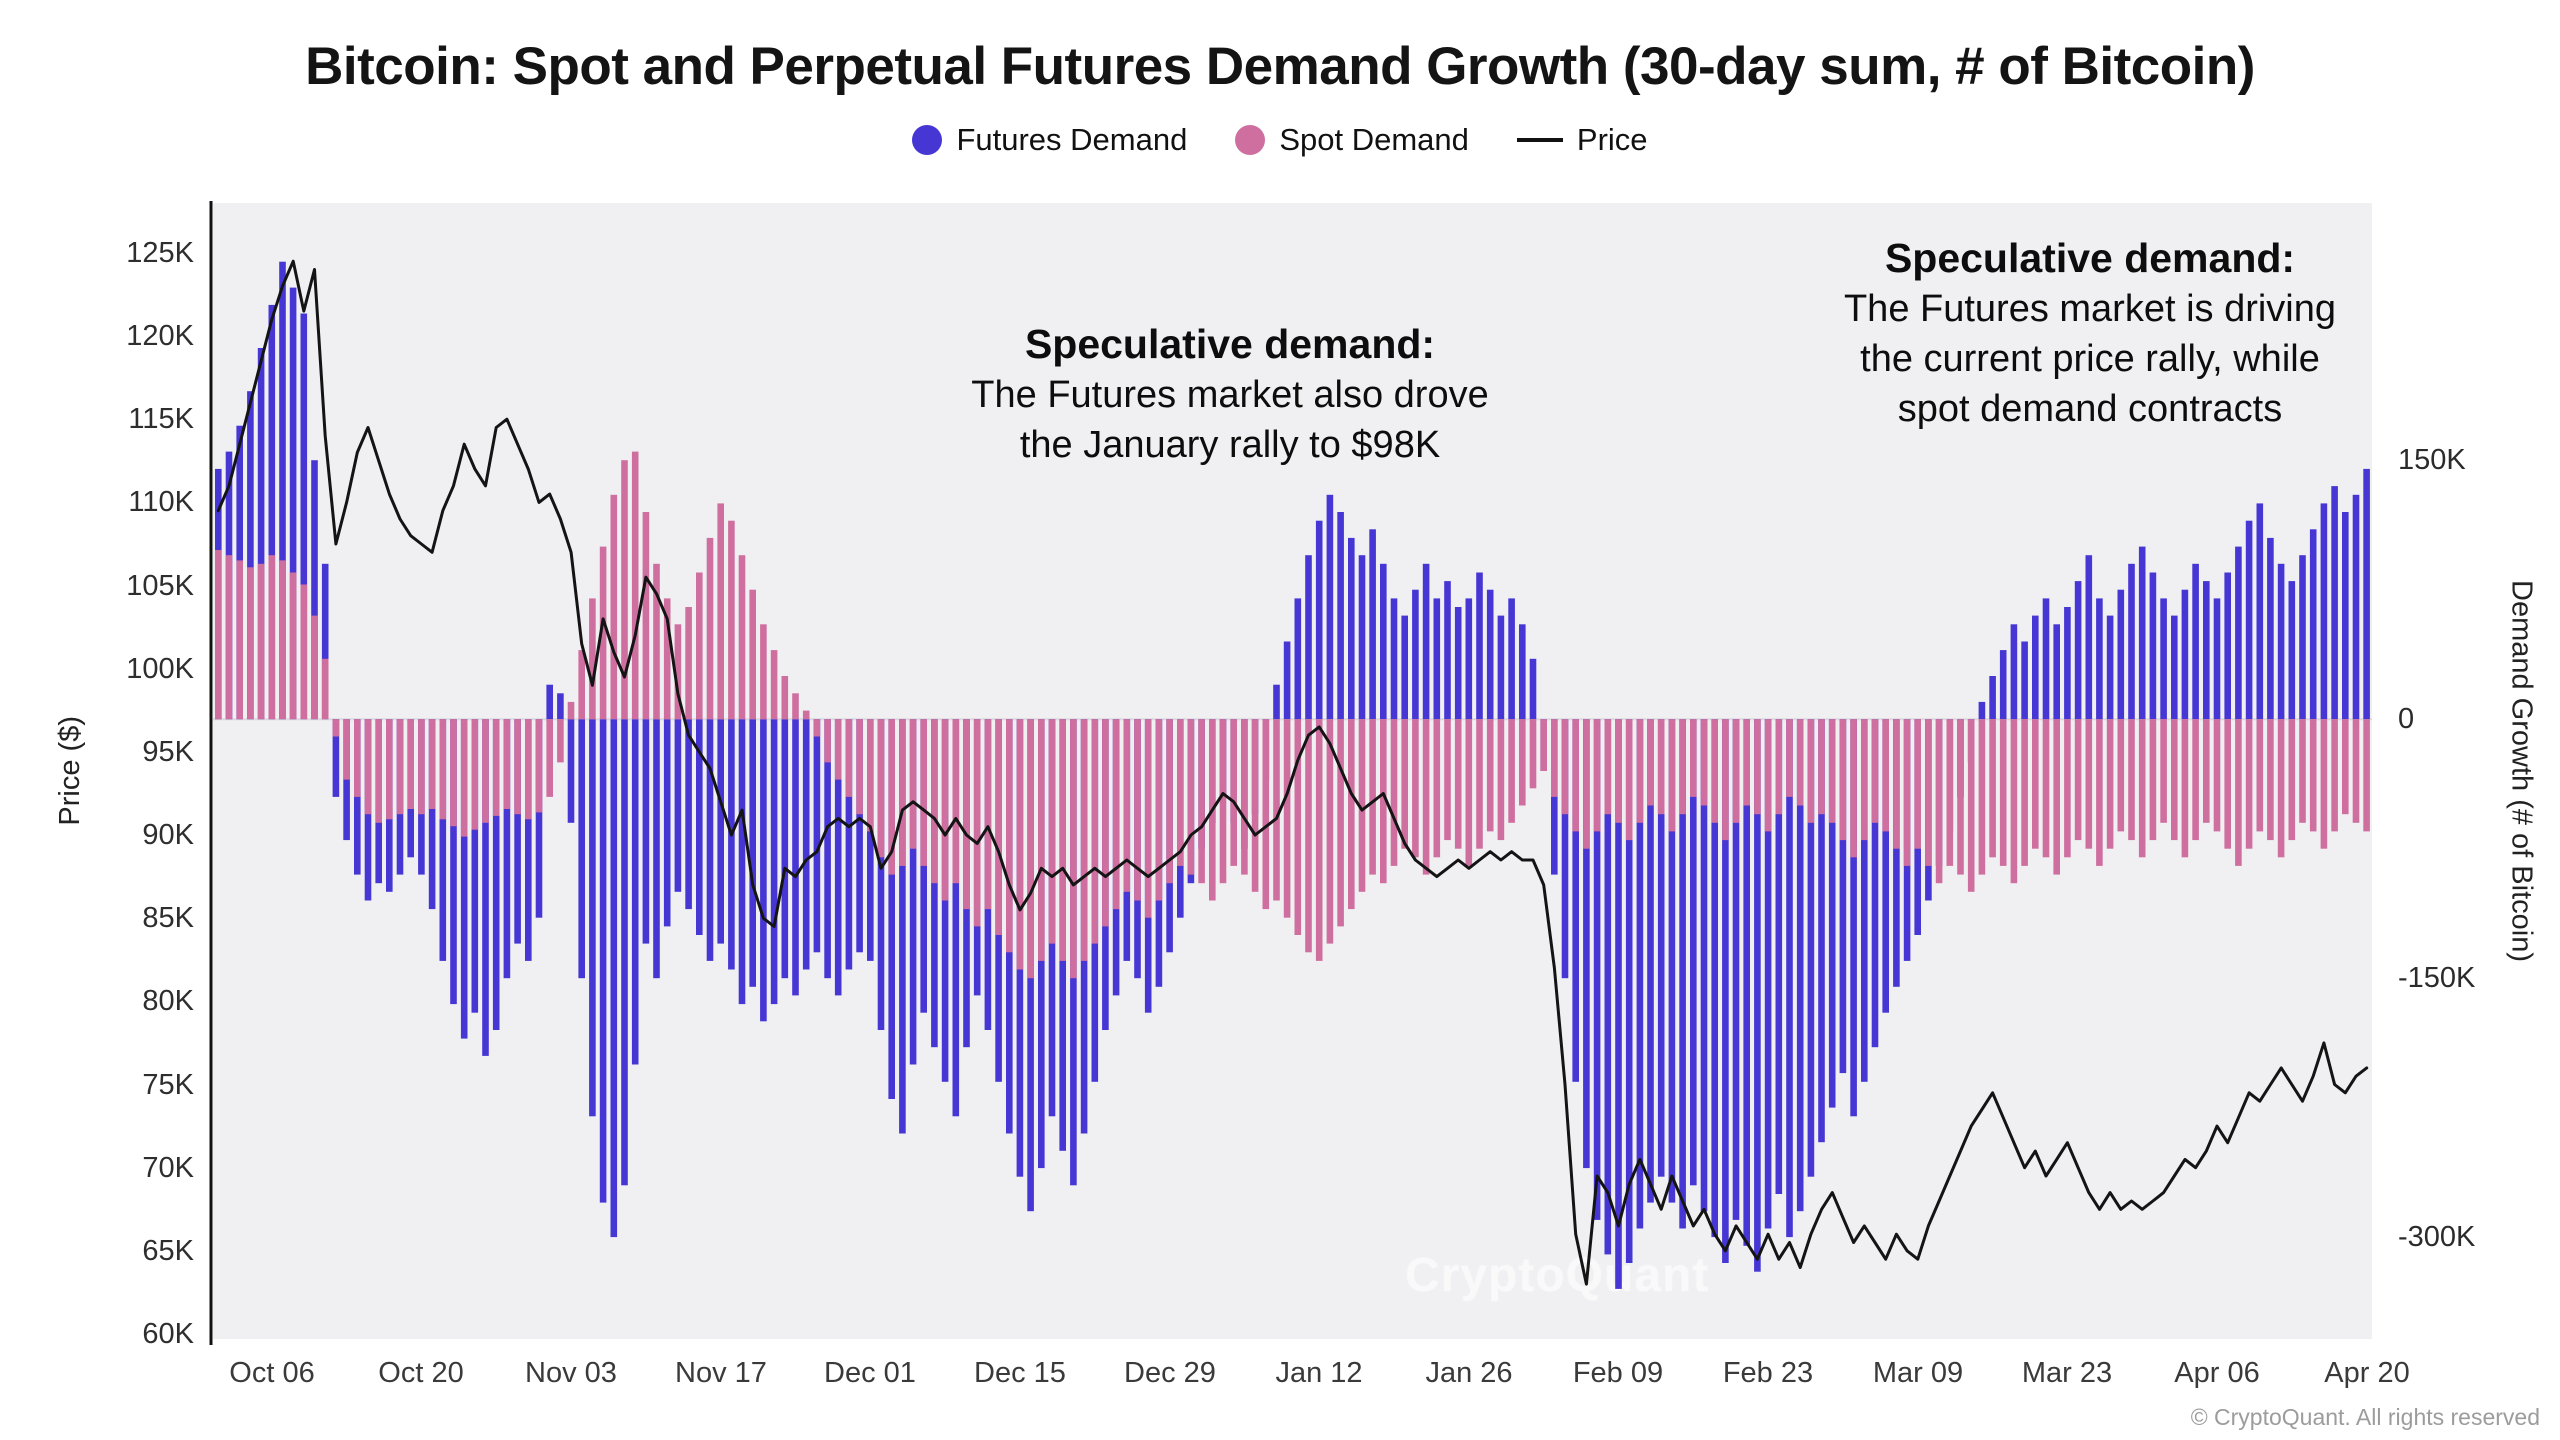 The height and width of the screenshot is (1440, 2560). What do you see at coordinates (2437, 1237) in the screenshot?
I see `demand-axis-tick-label: -300K` at bounding box center [2437, 1237].